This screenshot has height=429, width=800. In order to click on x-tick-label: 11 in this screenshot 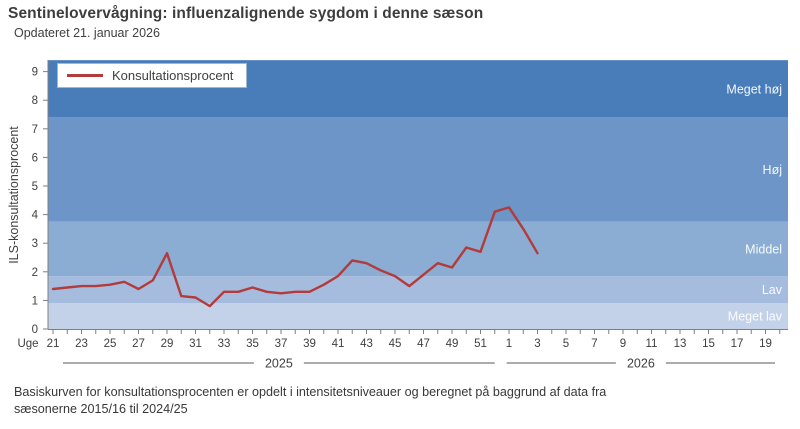, I will do `click(652, 344)`.